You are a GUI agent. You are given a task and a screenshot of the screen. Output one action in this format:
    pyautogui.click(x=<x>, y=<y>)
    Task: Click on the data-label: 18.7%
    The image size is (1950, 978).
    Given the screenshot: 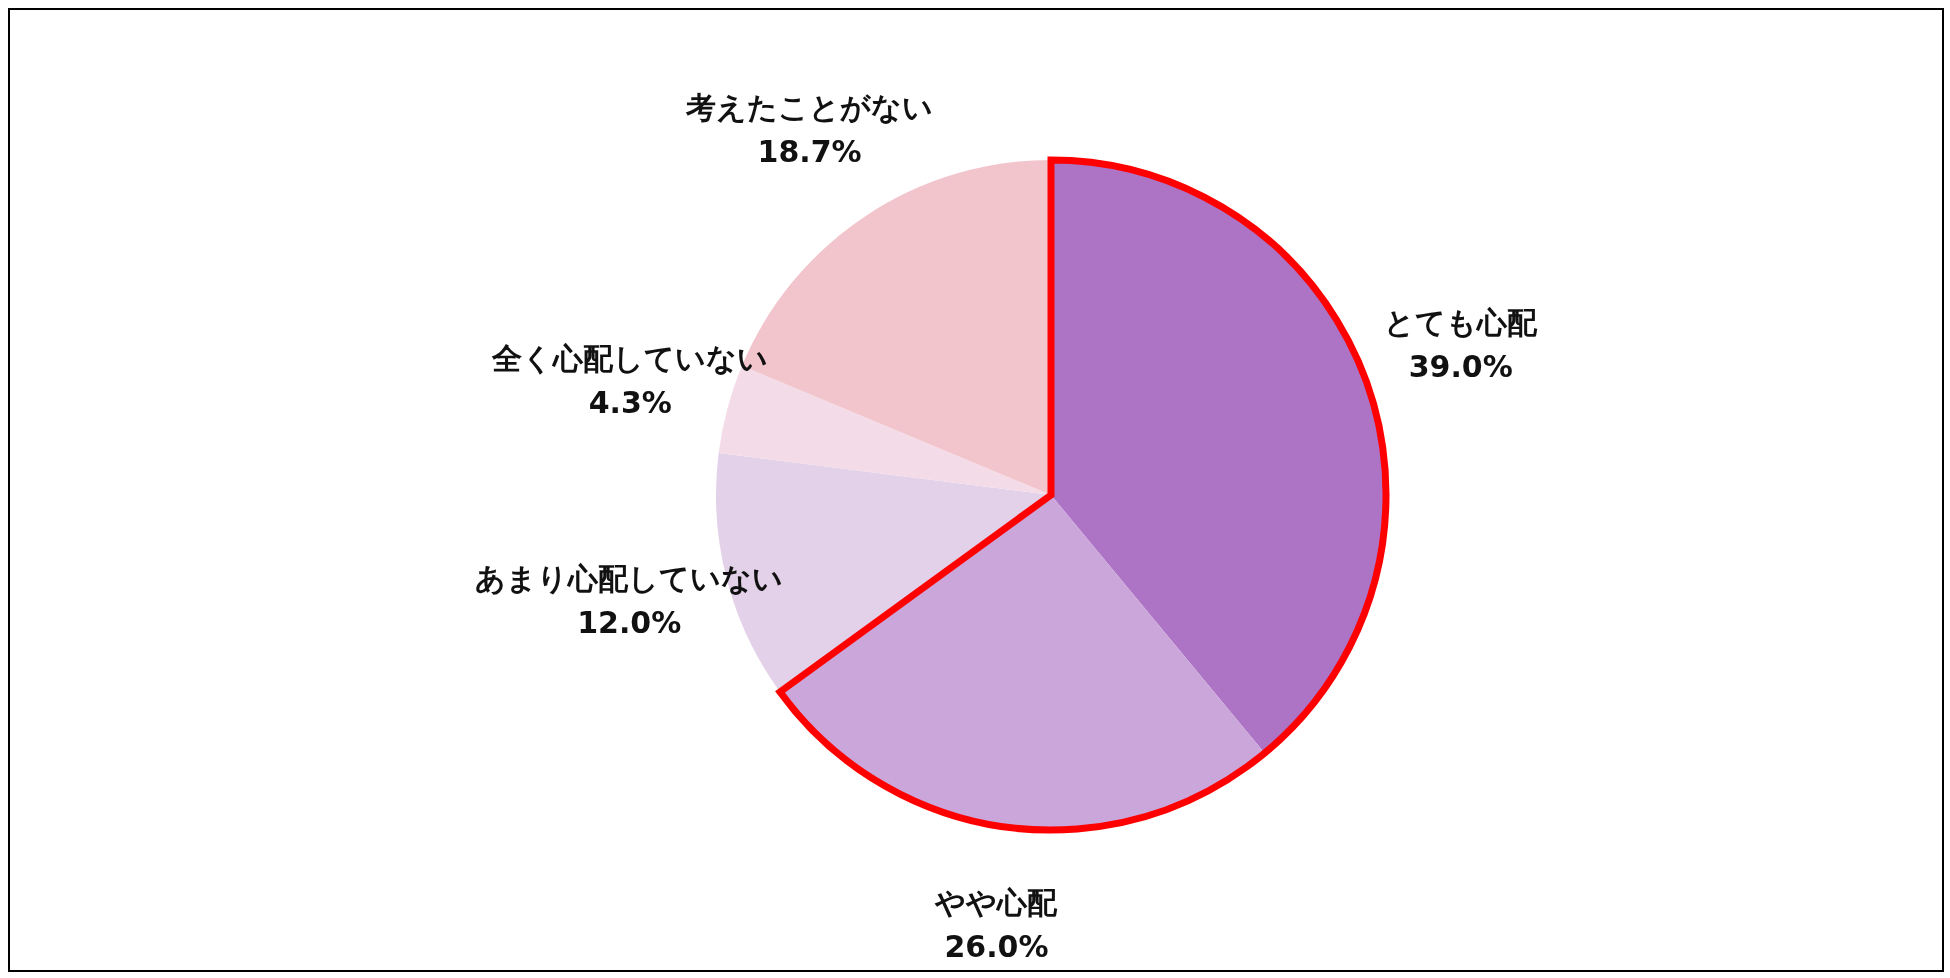 What is the action you would take?
    pyautogui.click(x=809, y=152)
    